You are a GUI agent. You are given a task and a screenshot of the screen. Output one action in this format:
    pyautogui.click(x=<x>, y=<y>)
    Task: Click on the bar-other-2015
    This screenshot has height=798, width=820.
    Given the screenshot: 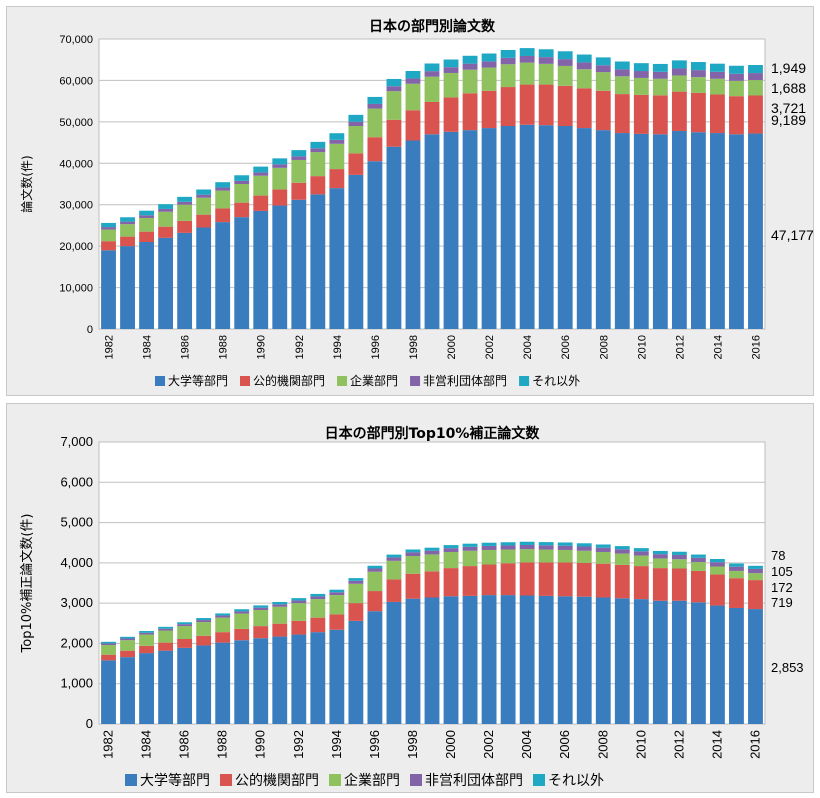 What is the action you would take?
    pyautogui.click(x=736, y=69)
    